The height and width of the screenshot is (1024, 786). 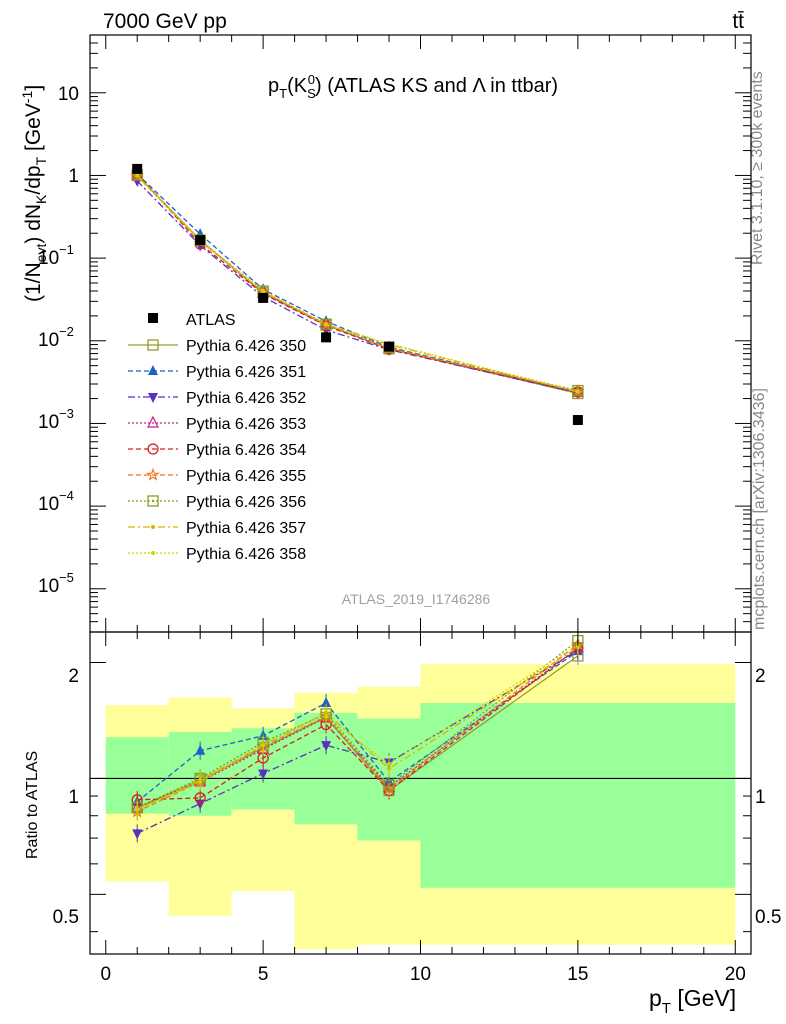 I want to click on svg-text: (1/Nevt) dNK/dpT [GeV-1], so click(x=34, y=193).